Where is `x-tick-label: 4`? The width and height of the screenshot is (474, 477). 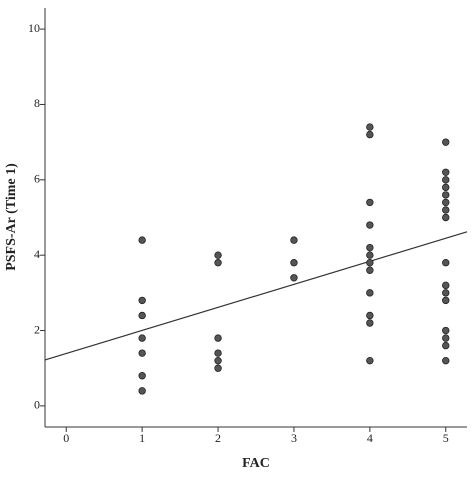 x-tick-label: 4 is located at coordinates (370, 438).